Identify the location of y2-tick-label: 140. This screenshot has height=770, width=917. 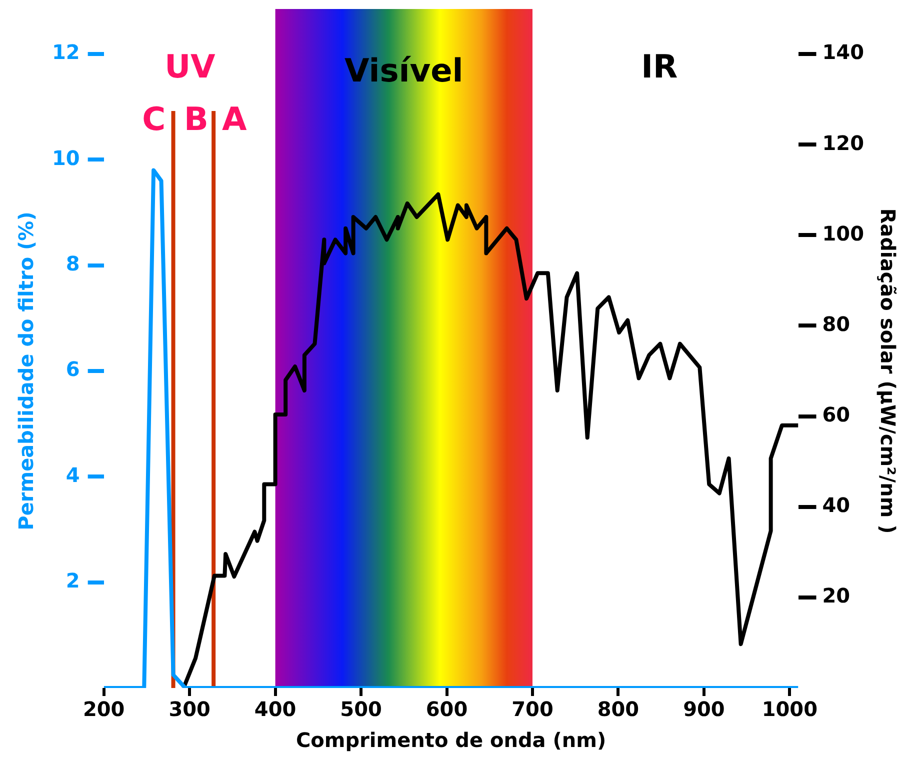
(843, 52).